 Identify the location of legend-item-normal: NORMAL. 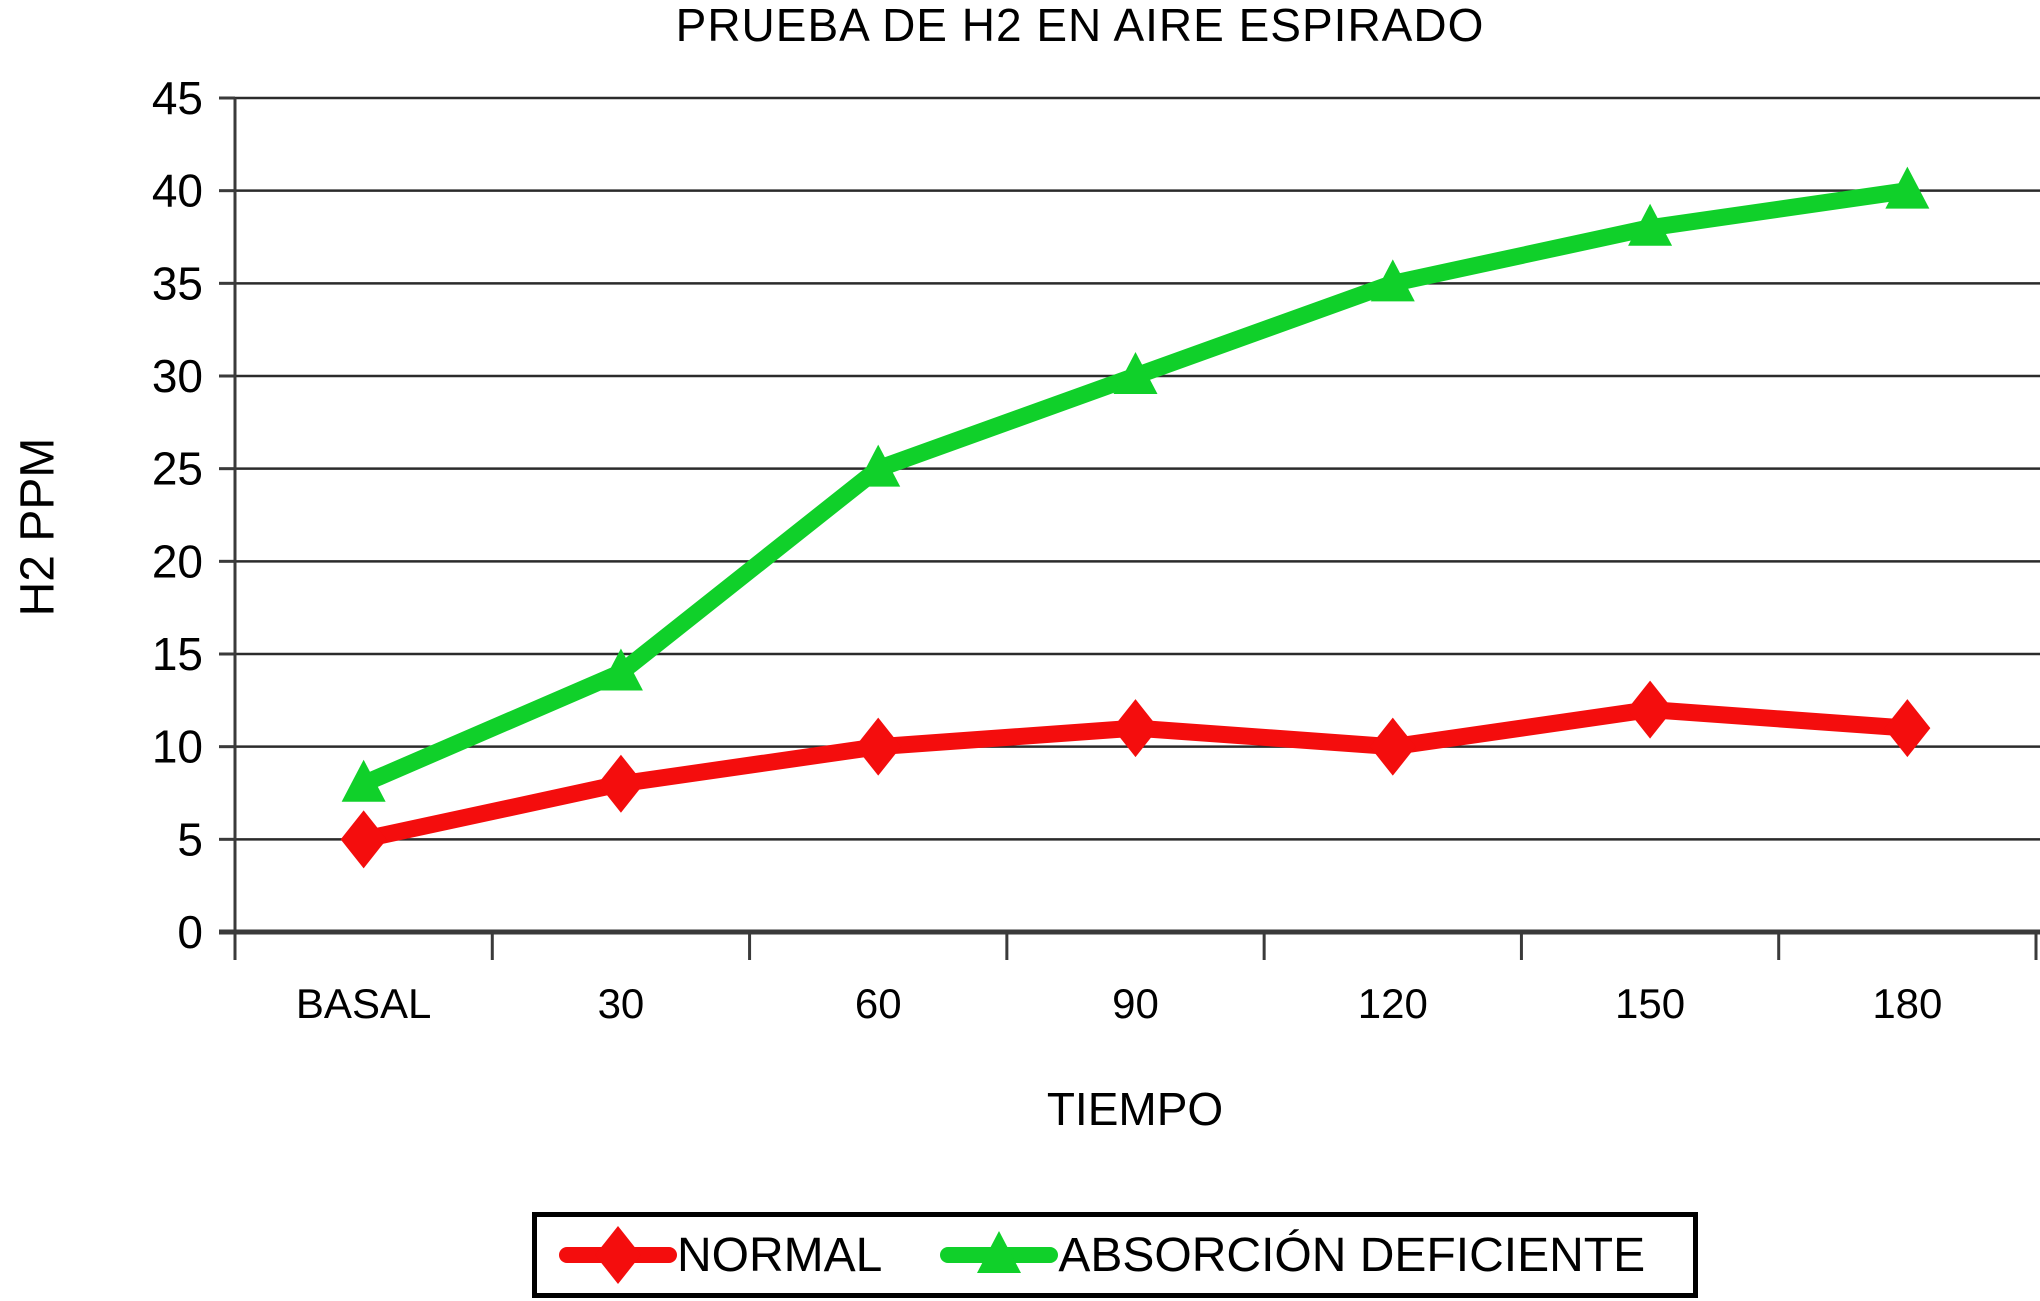
(720, 1255).